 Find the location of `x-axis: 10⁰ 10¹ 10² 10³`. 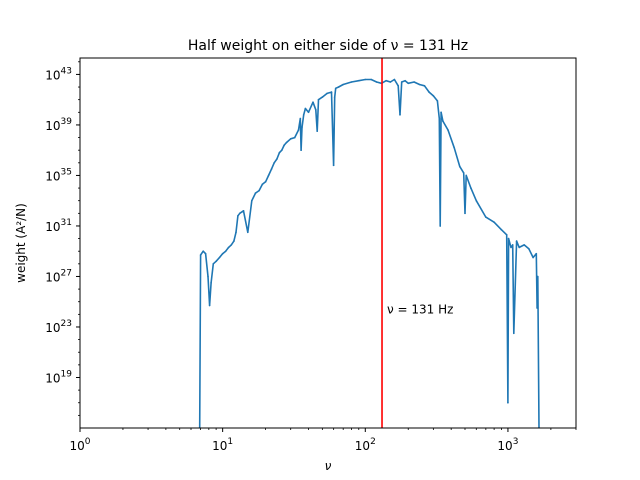

x-axis: 10⁰ 10¹ 10² 10³ is located at coordinates (323, 440).